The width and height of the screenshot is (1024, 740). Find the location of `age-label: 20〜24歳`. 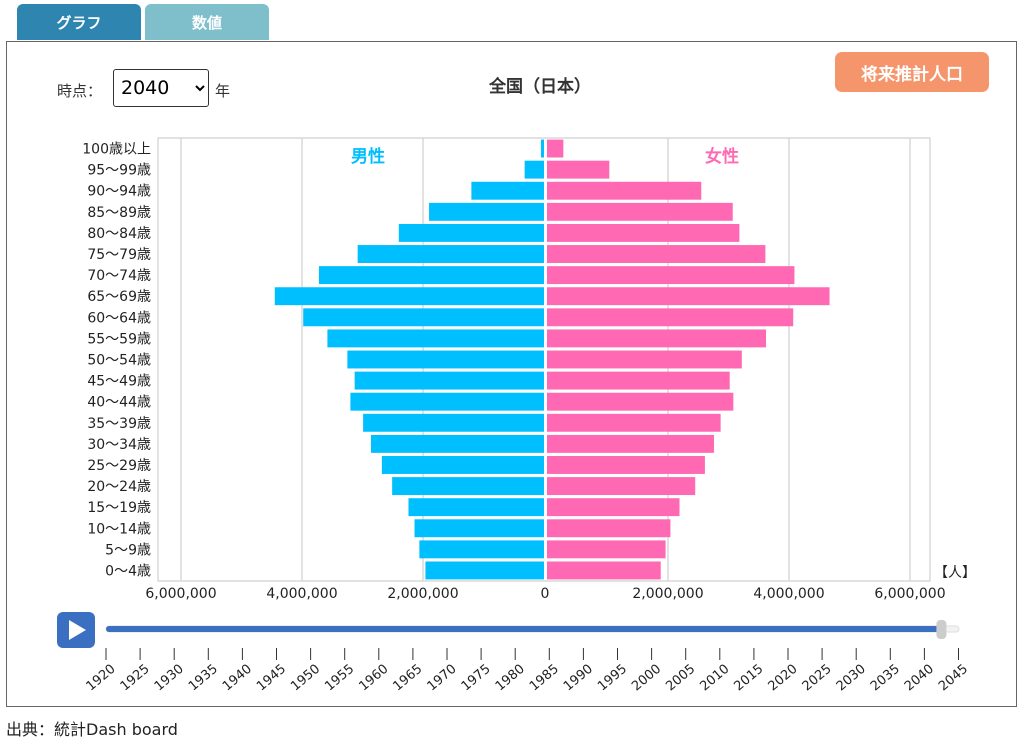

age-label: 20〜24歳 is located at coordinates (119, 487).